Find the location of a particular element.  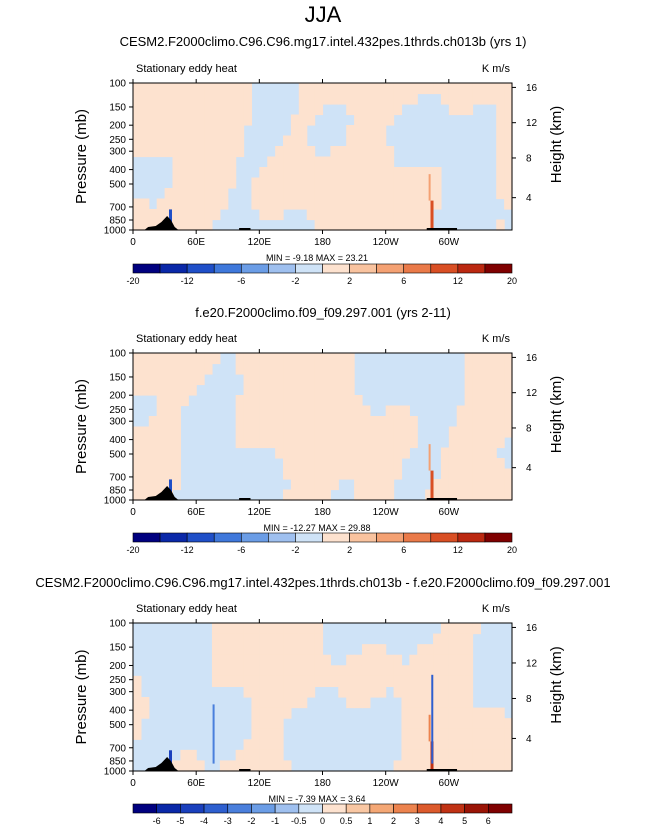

y-tick-label: 700 is located at coordinates (117, 477).